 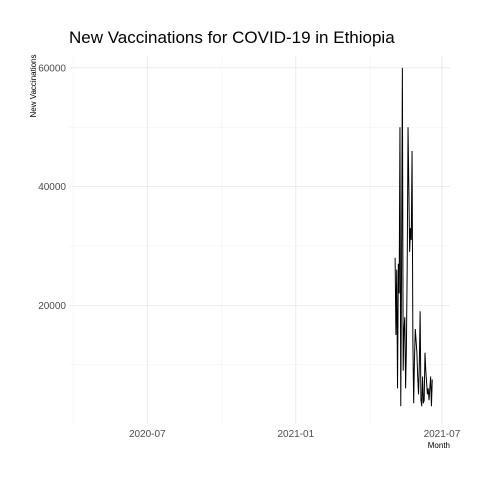 I want to click on y-tick-label: 60000, so click(x=52, y=68).